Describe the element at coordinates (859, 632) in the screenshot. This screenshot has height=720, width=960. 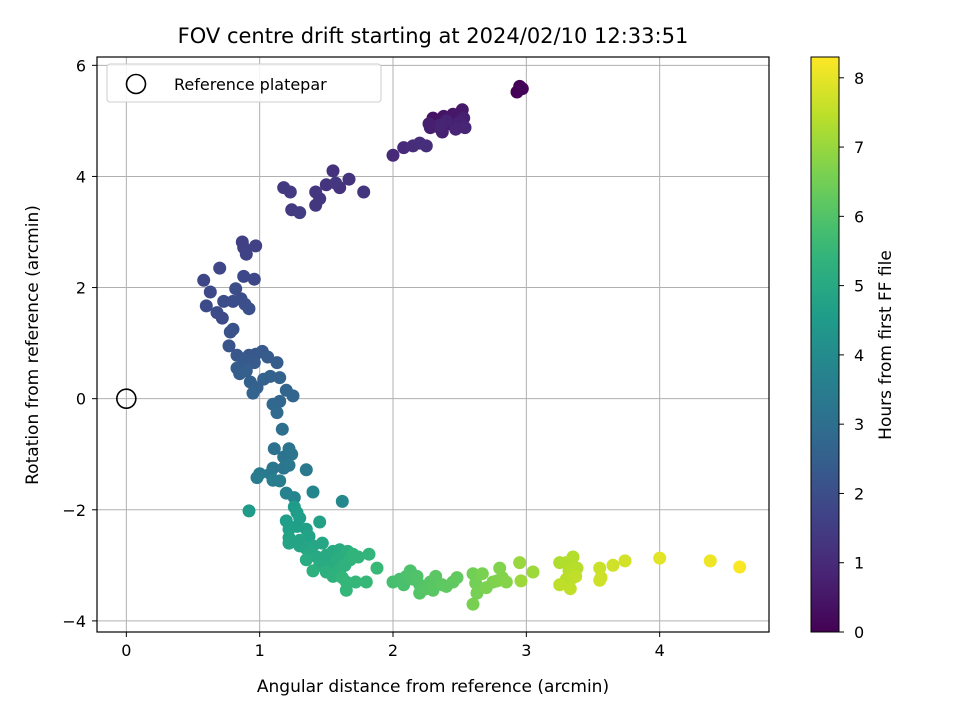
I see `colorbar-tick-label: 0` at that location.